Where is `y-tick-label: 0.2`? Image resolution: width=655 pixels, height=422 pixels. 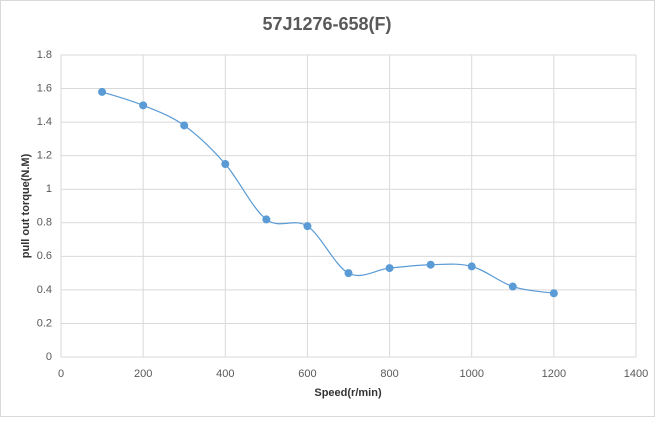 y-tick-label: 0.2 is located at coordinates (44, 323).